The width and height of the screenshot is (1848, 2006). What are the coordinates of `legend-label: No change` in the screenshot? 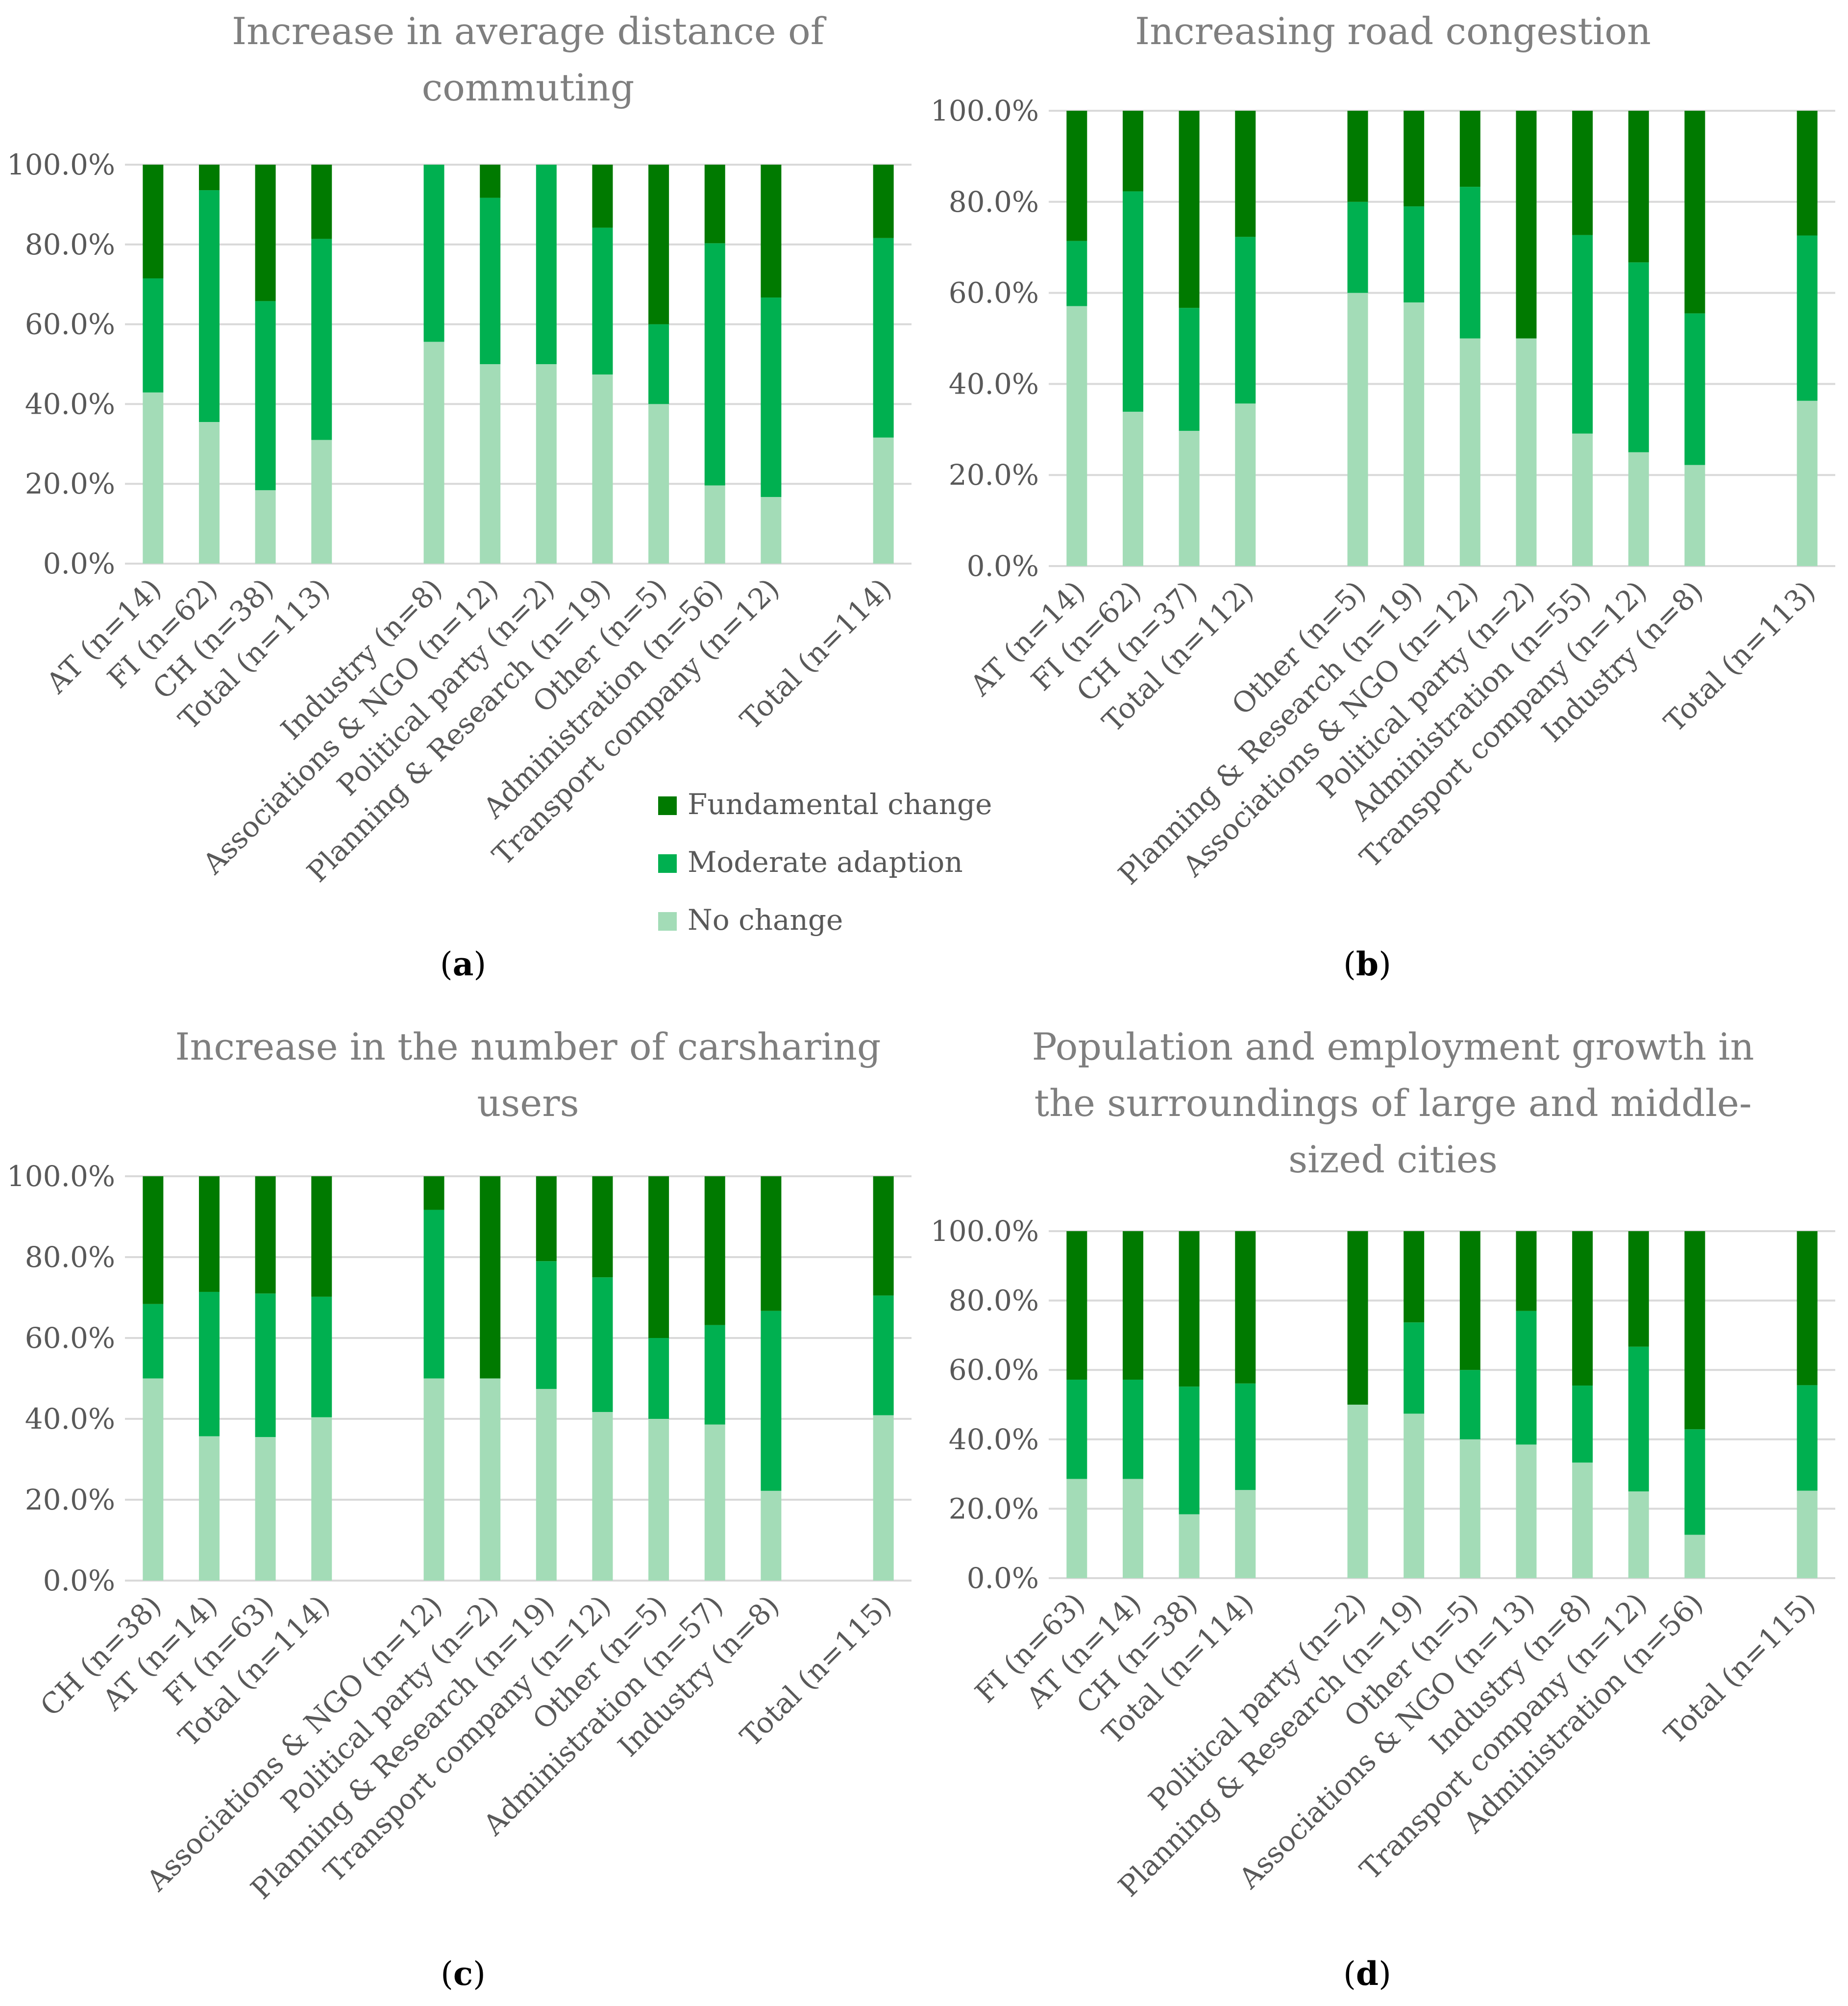 It's located at (765, 920).